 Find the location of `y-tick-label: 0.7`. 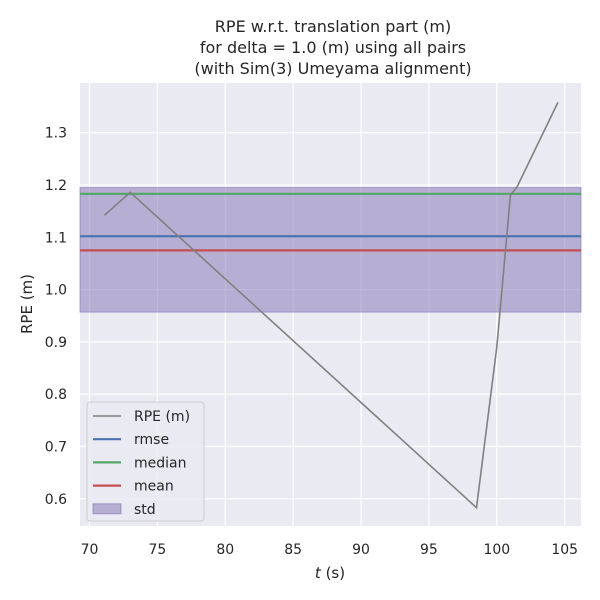

y-tick-label: 0.7 is located at coordinates (56, 448).